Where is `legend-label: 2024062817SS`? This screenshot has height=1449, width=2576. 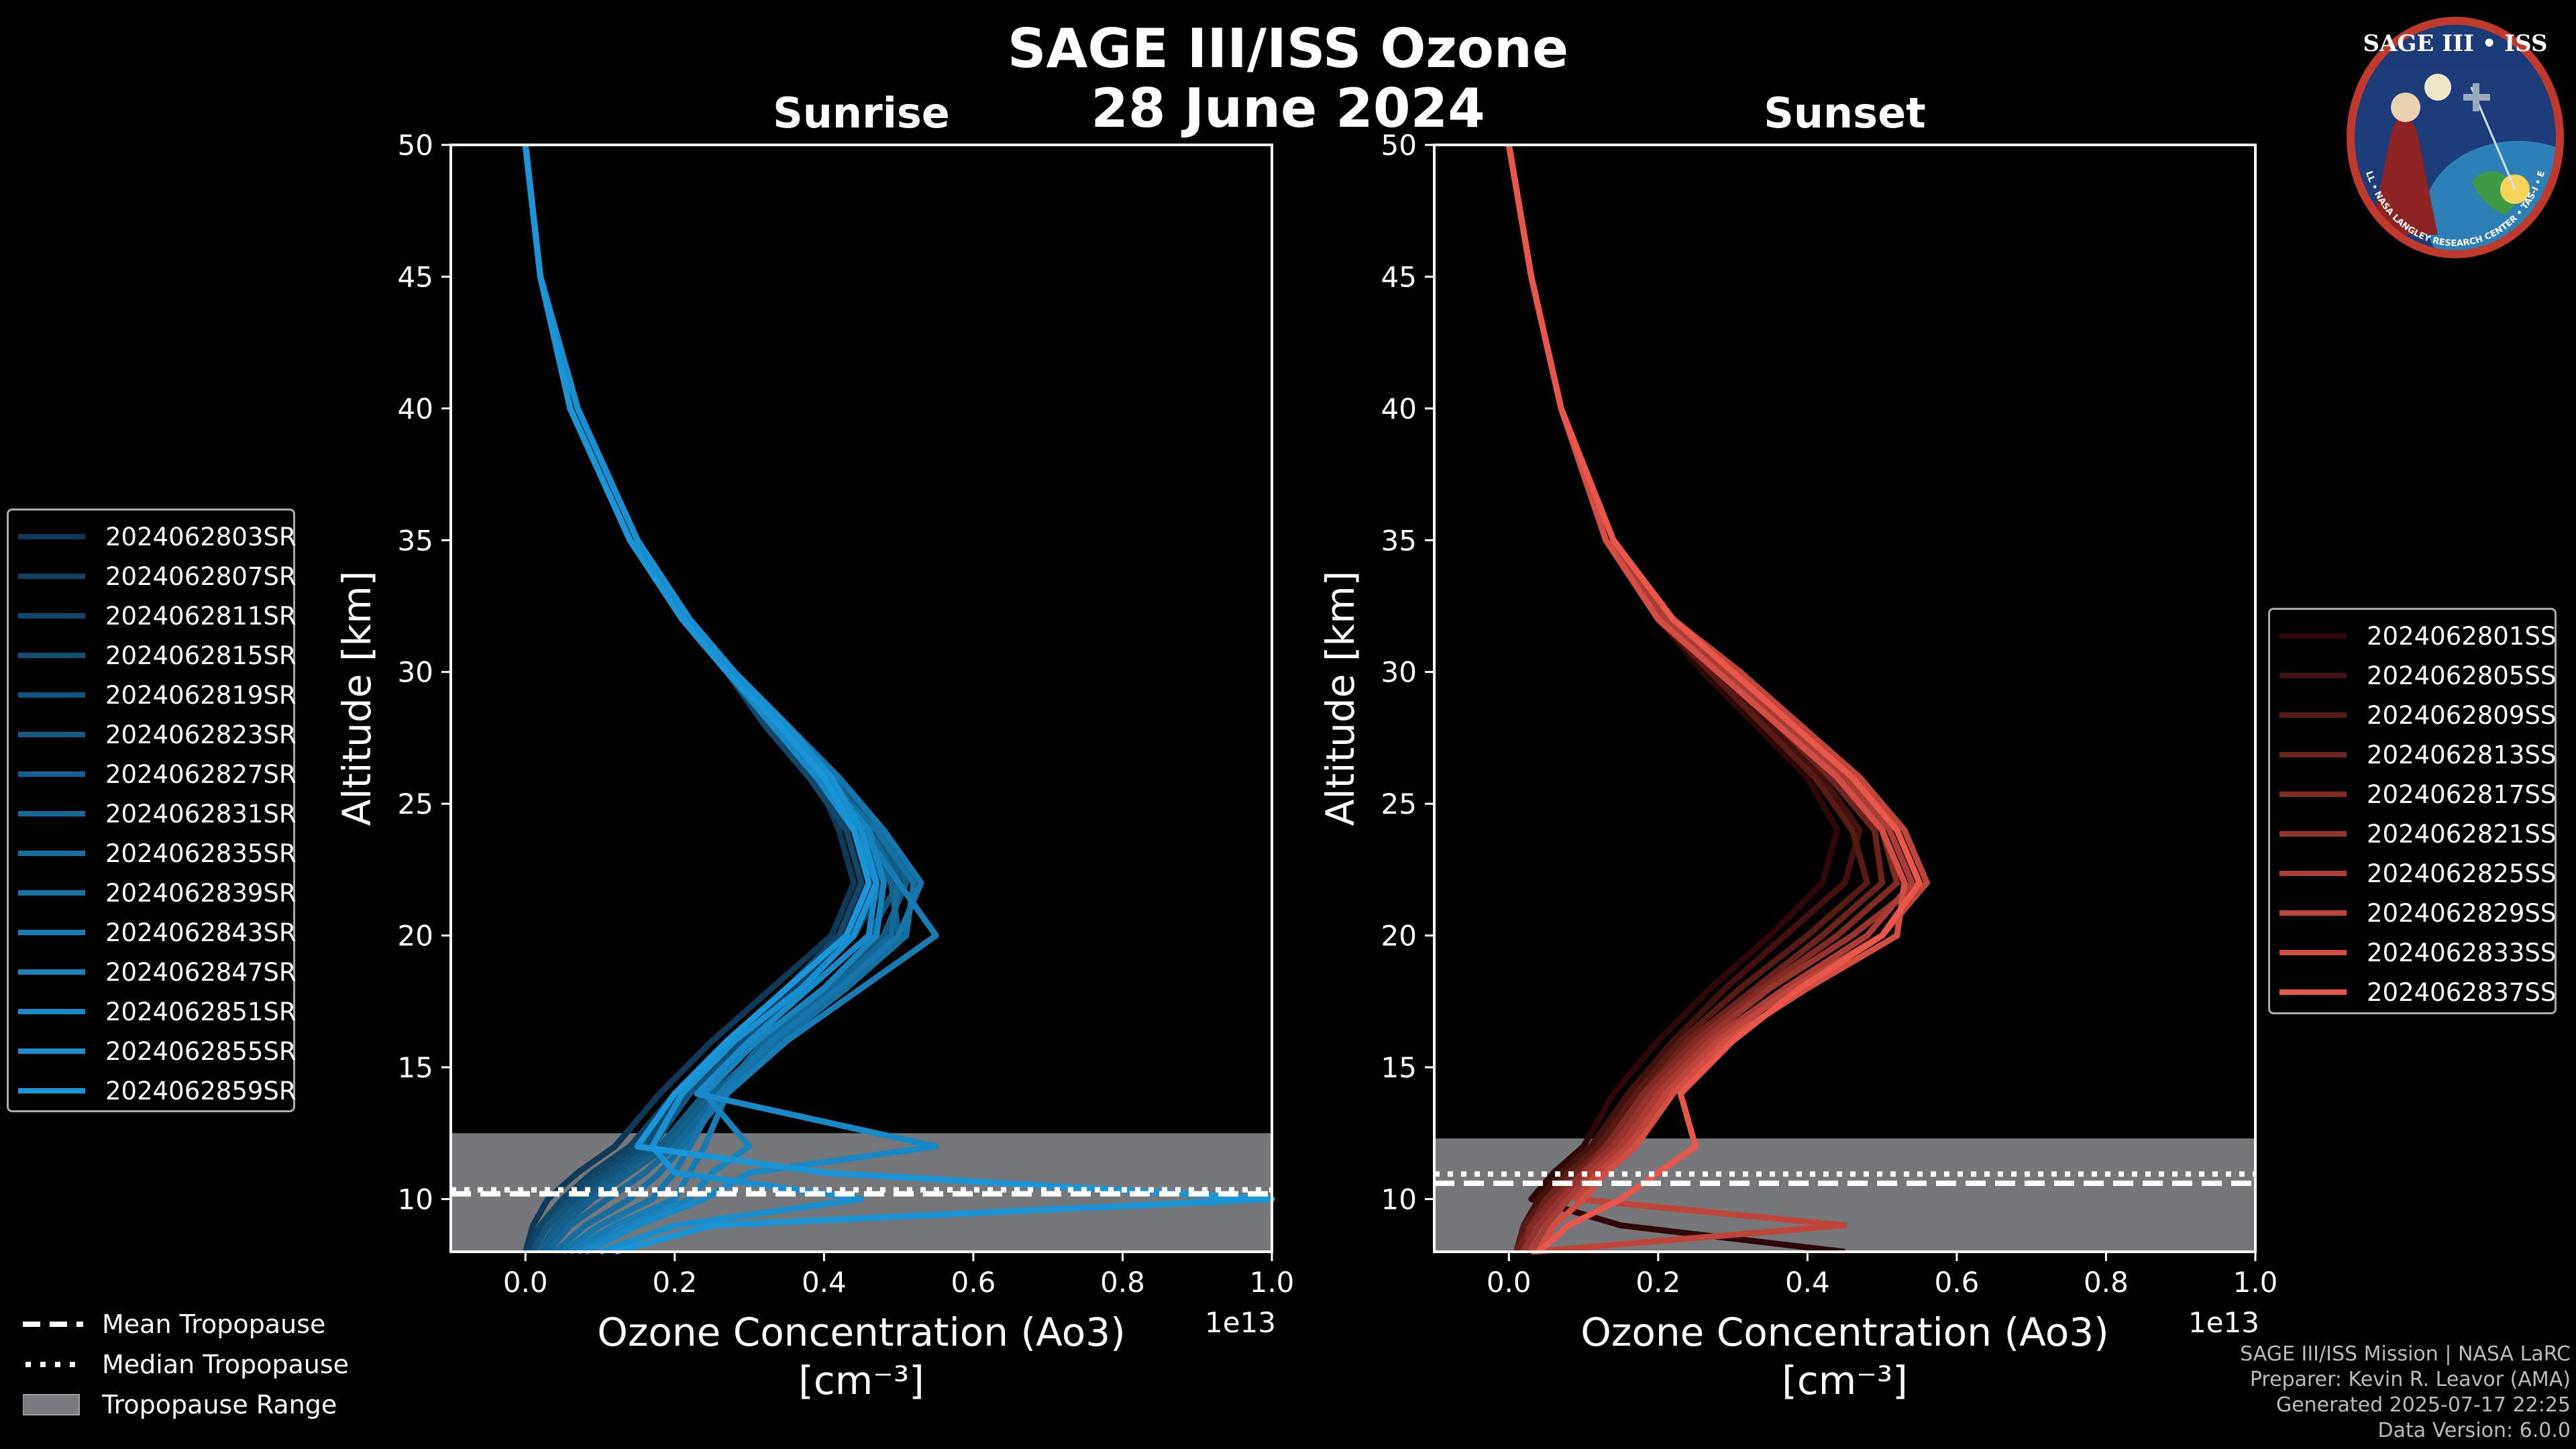
legend-label: 2024062817SS is located at coordinates (2462, 794).